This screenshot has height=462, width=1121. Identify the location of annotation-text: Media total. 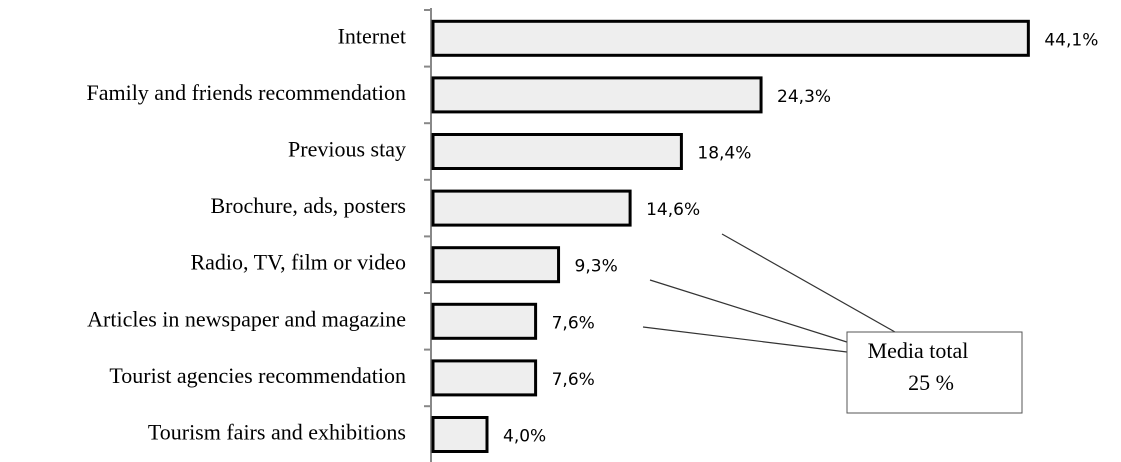
(918, 350).